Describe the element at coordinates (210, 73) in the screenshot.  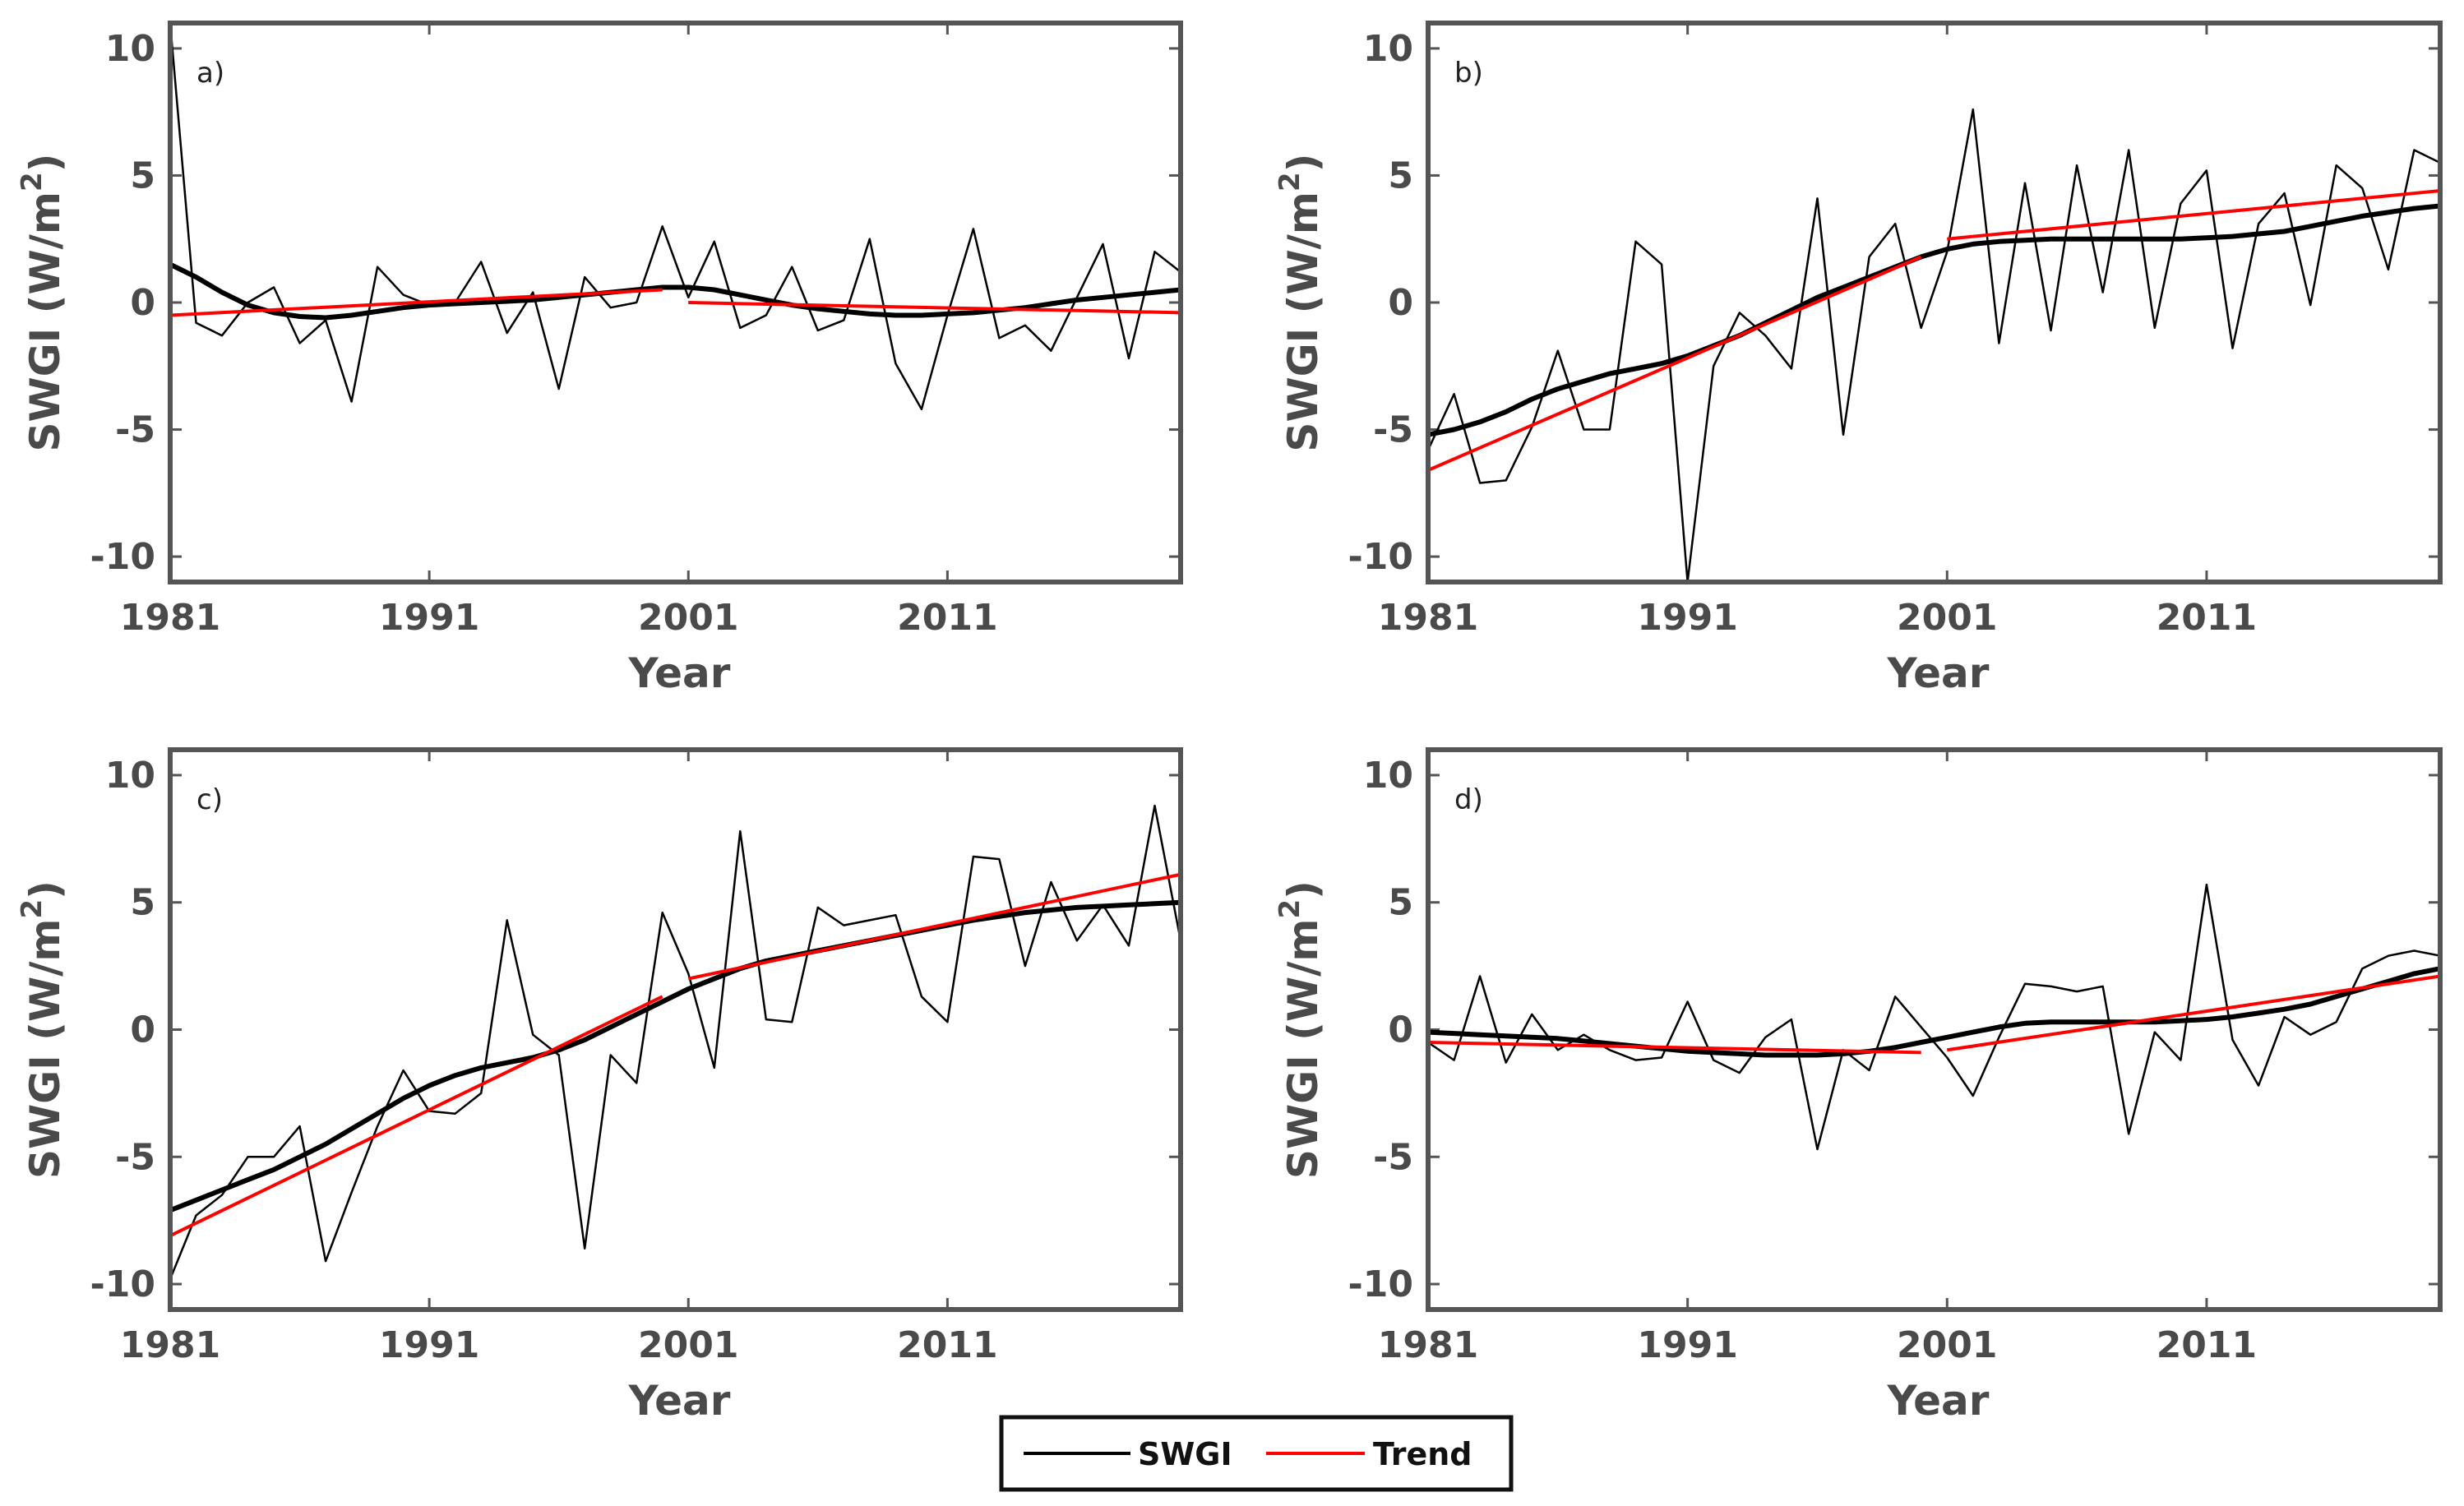
I see `panel-label: a)` at that location.